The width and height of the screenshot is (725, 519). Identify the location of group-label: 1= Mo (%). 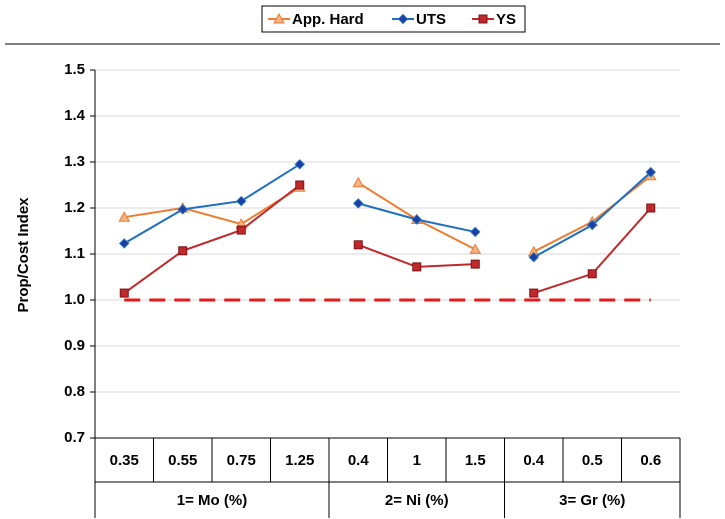
(212, 500).